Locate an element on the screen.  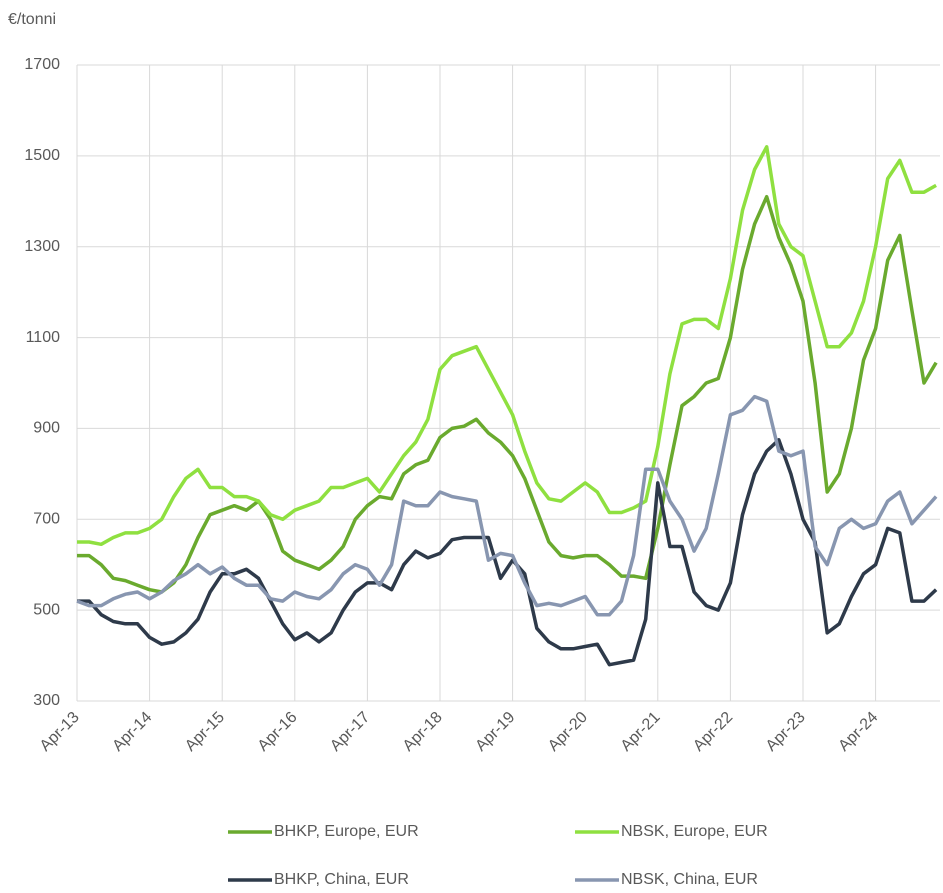
y-tick-label: 1100 is located at coordinates (43, 337).